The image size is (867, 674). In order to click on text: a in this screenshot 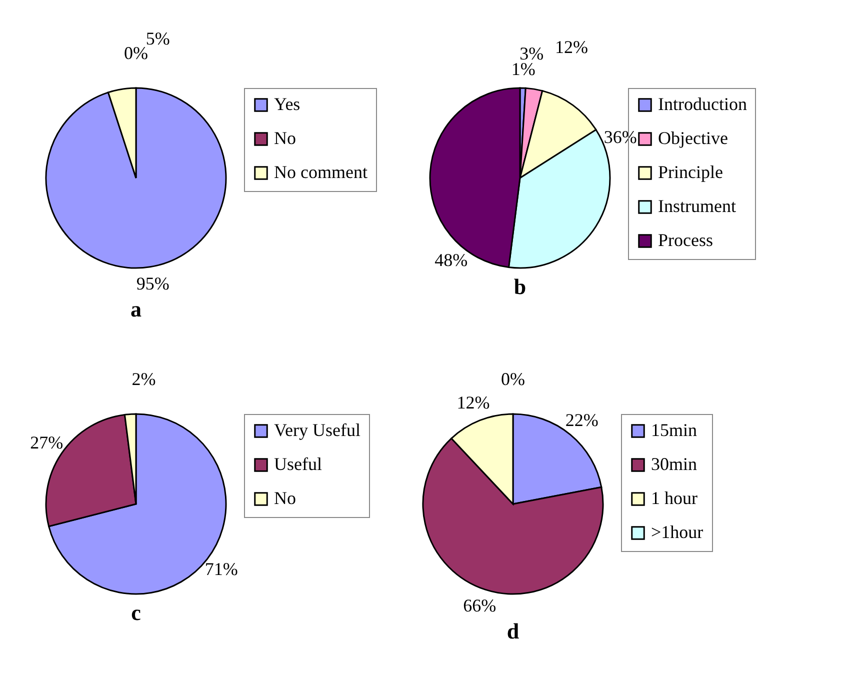, I will do `click(136, 309)`.